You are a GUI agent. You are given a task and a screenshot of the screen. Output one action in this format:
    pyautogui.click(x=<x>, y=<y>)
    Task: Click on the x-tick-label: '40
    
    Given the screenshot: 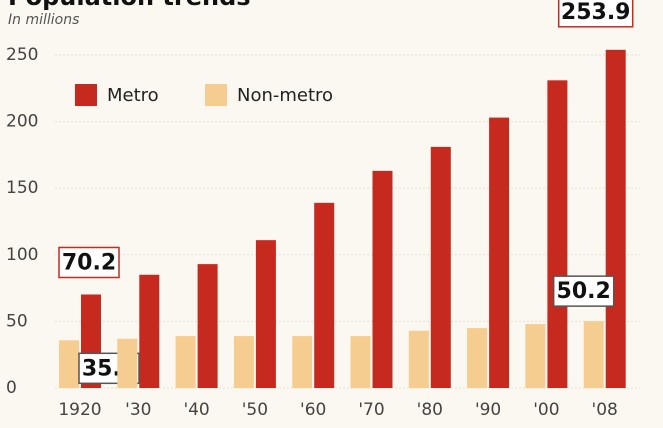 What is the action you would take?
    pyautogui.click(x=196, y=410)
    